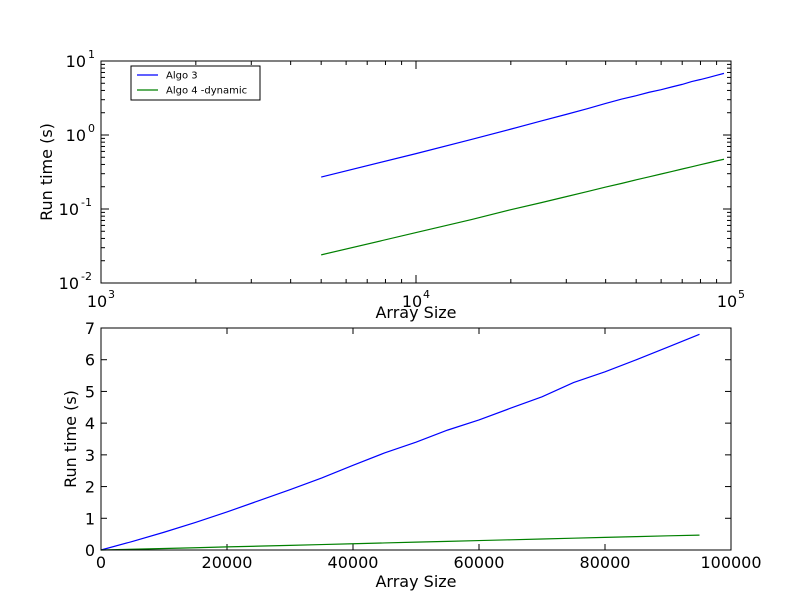  I want to click on top-x-tick-exponent: 5, so click(741, 294).